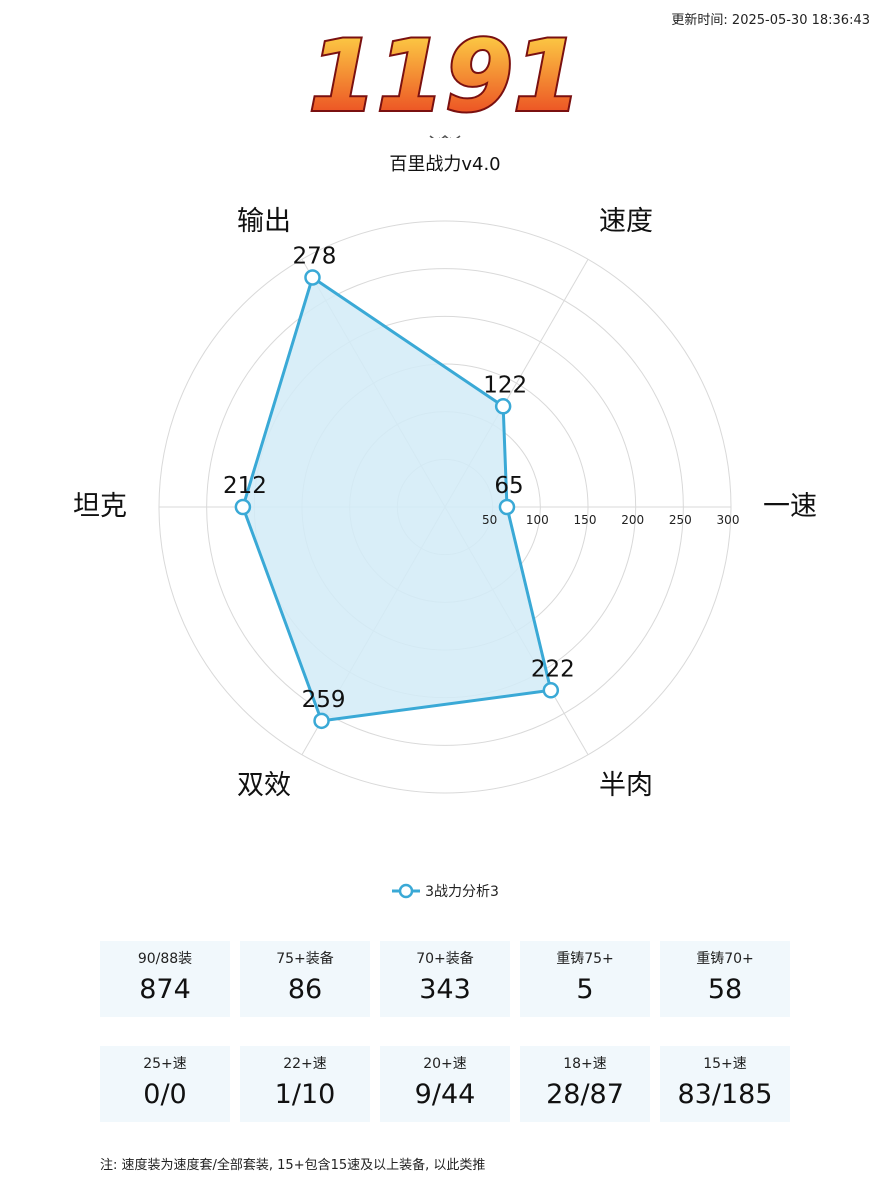  What do you see at coordinates (770, 20) in the screenshot?
I see `update-time: 更新时间: 2025-05-30 18:36:43` at bounding box center [770, 20].